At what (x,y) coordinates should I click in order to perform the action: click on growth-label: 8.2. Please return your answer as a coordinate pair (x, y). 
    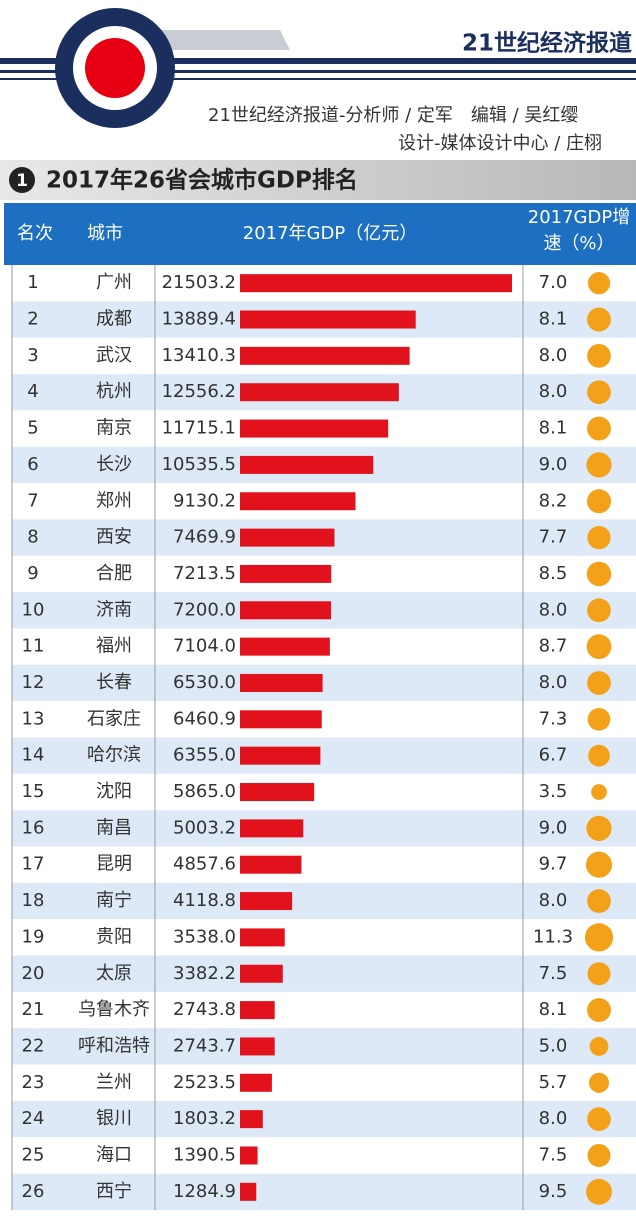
    Looking at the image, I should click on (553, 500).